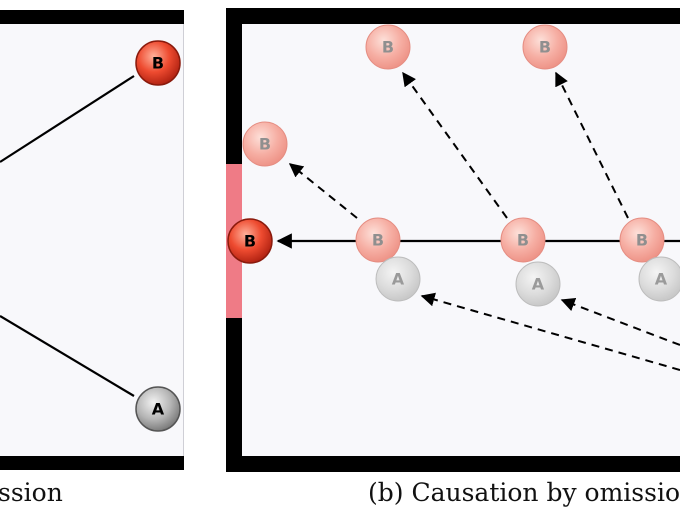  I want to click on panel-a-caption: ssion, so click(31, 492).